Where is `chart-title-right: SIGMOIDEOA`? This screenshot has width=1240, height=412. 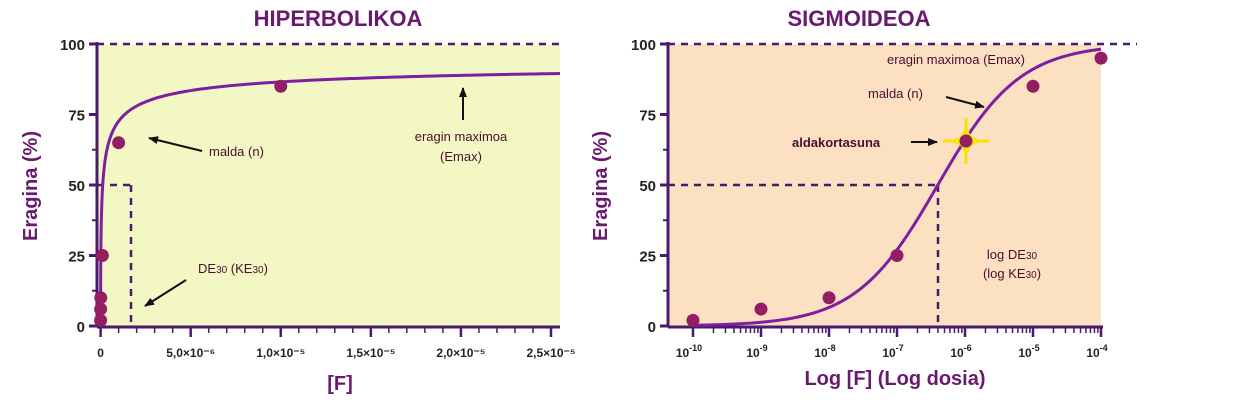
chart-title-right: SIGMOIDEOA is located at coordinates (858, 18).